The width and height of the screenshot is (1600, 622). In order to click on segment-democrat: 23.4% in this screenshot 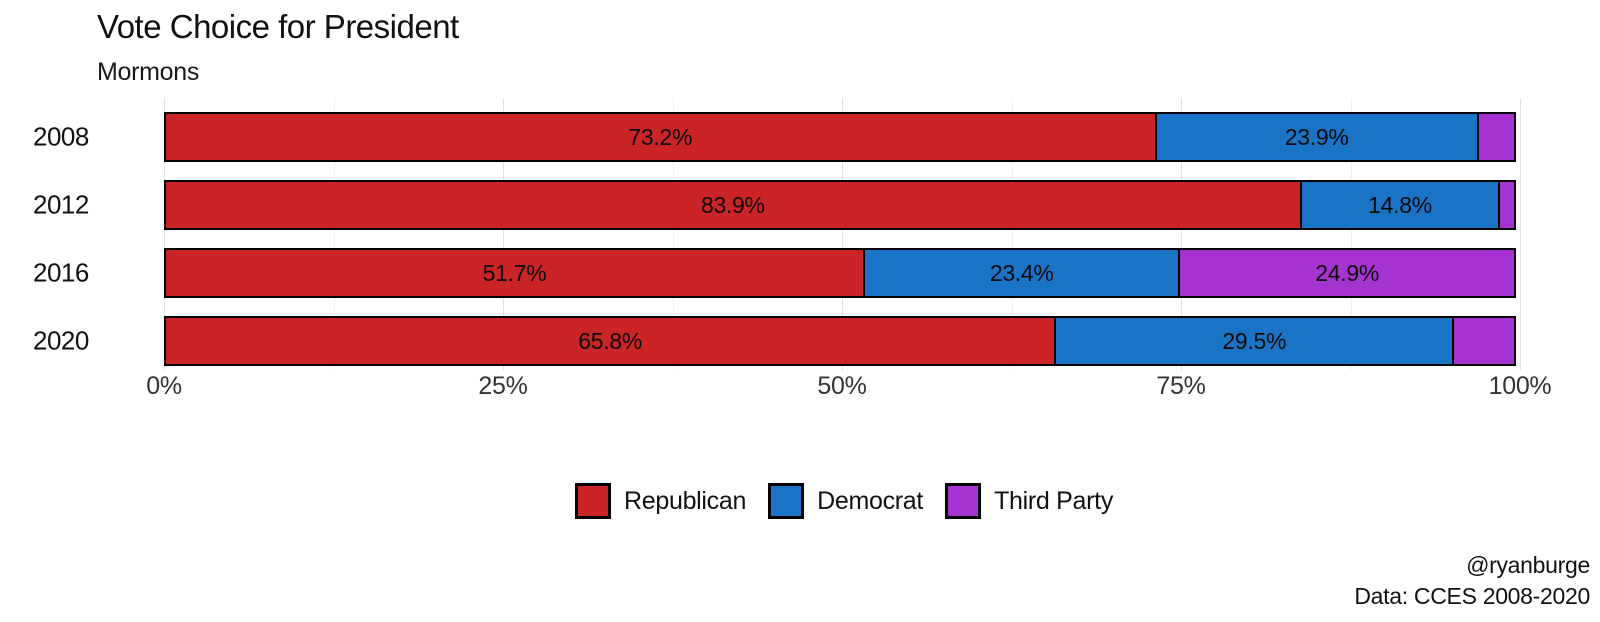, I will do `click(1022, 273)`.